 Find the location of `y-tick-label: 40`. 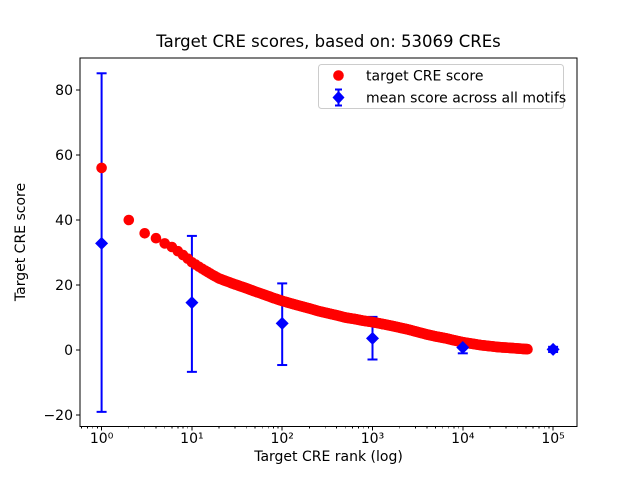

y-tick-label: 40 is located at coordinates (64, 221).